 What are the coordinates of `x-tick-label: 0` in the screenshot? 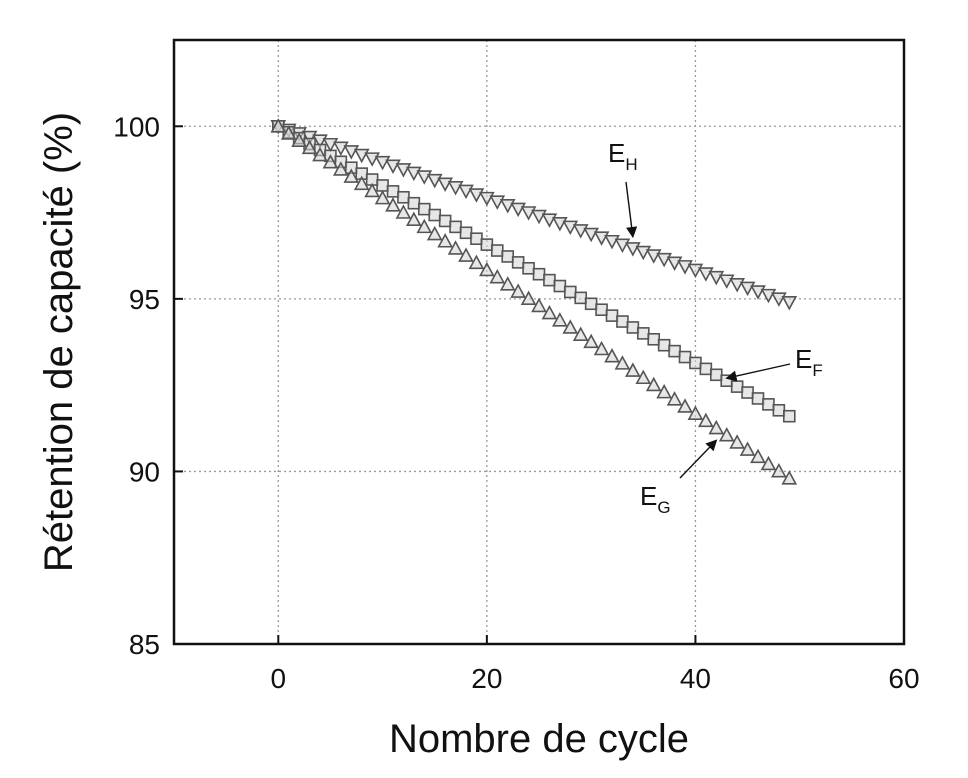 It's located at (278, 678).